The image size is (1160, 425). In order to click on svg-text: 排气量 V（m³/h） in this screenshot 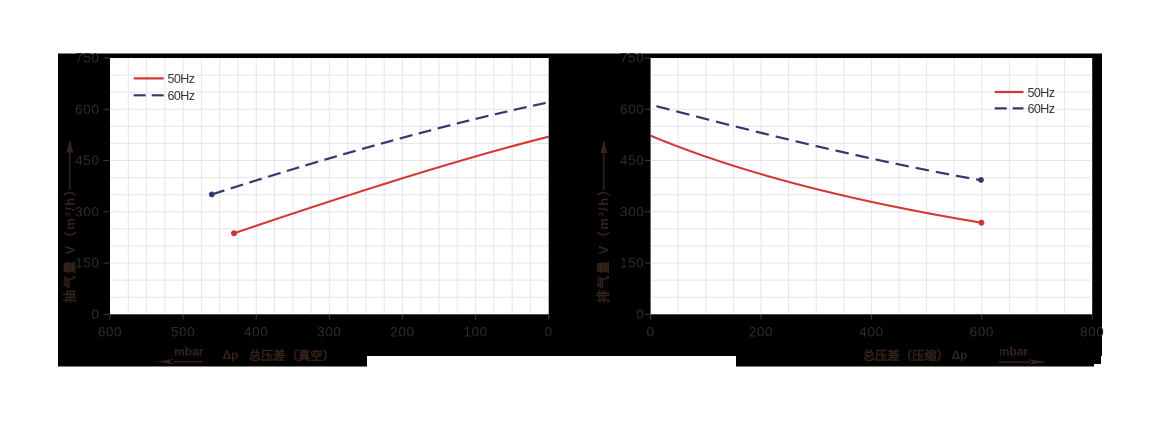, I will do `click(603, 242)`.